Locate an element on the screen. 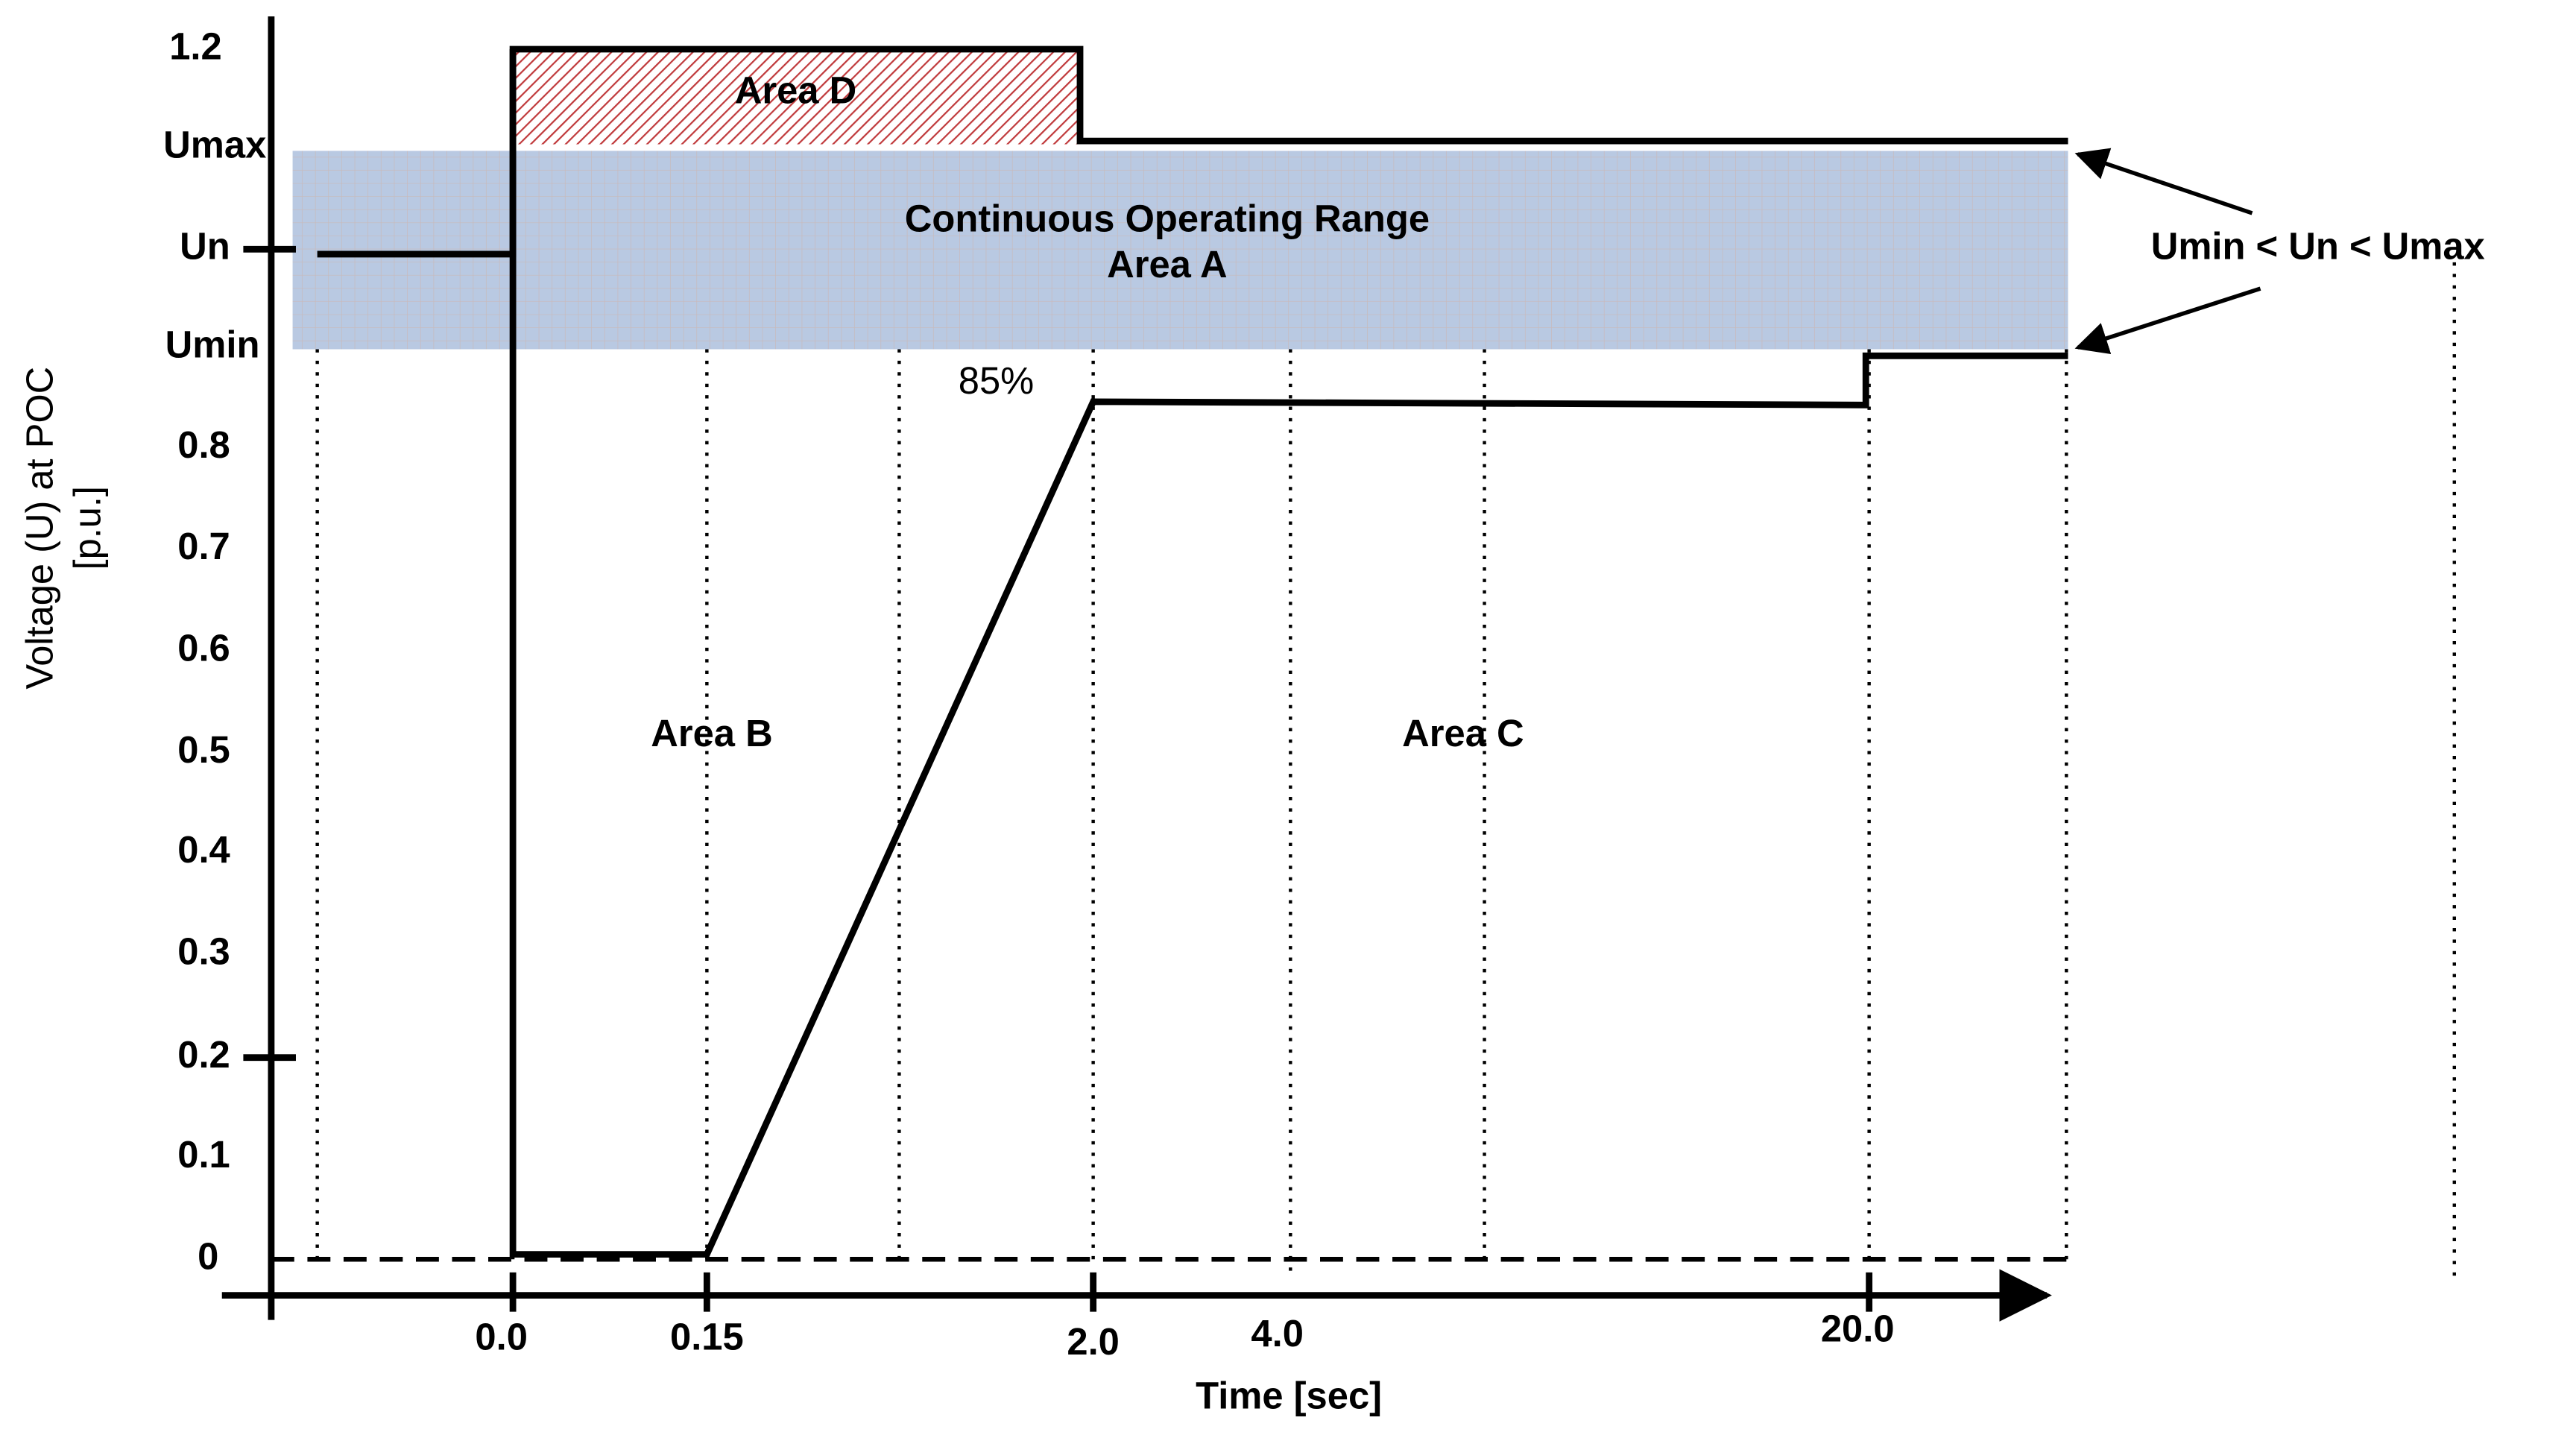 The image size is (2576, 1438). y-label: Umin is located at coordinates (212, 345).